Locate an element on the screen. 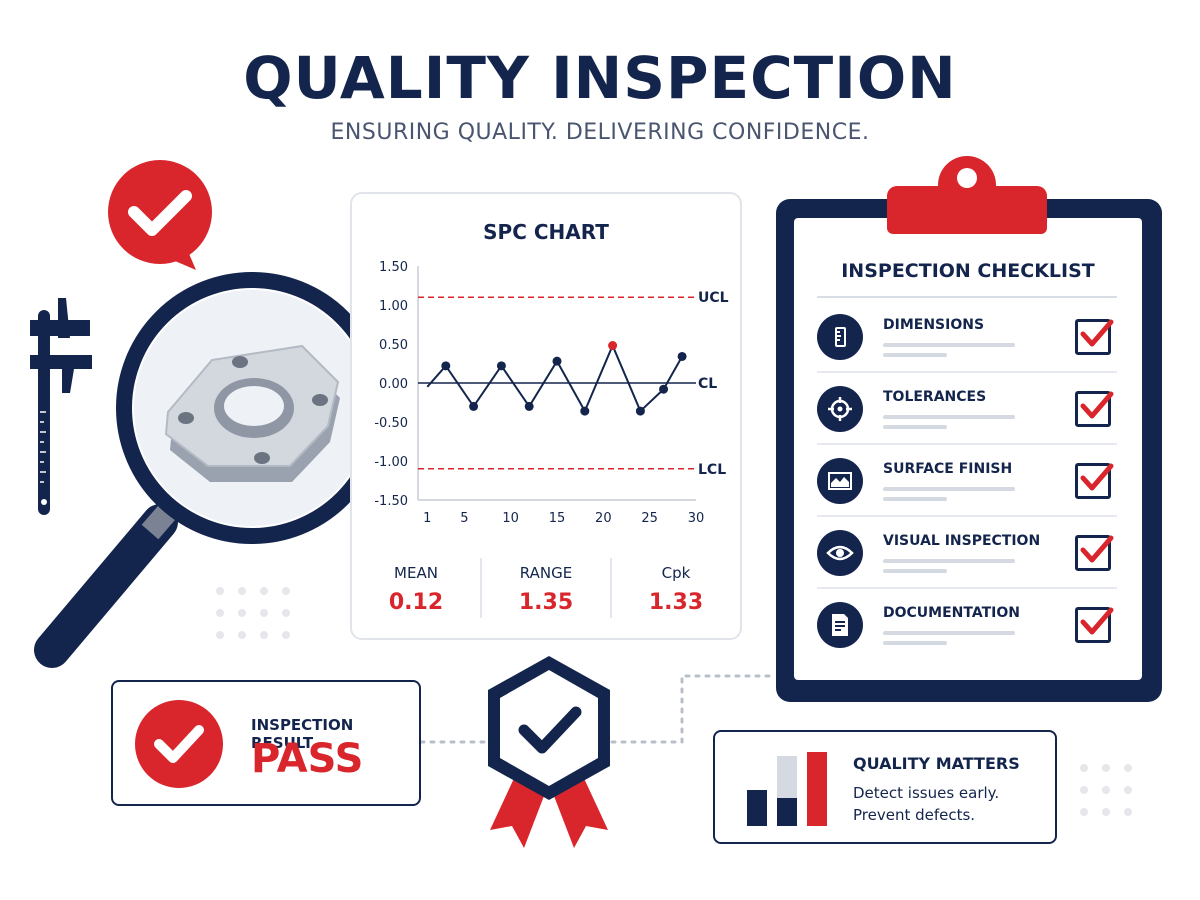  quality-matters-line: Prevent defects. is located at coordinates (914, 815).